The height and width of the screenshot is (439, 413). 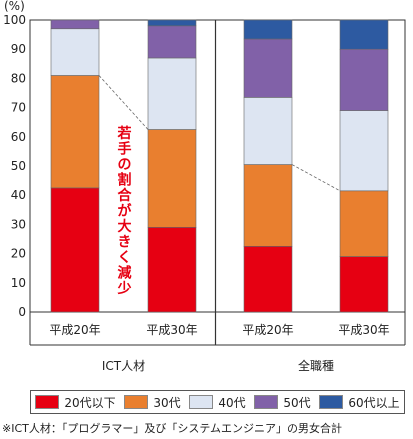 I want to click on annotation-char: 少, so click(x=124, y=288).